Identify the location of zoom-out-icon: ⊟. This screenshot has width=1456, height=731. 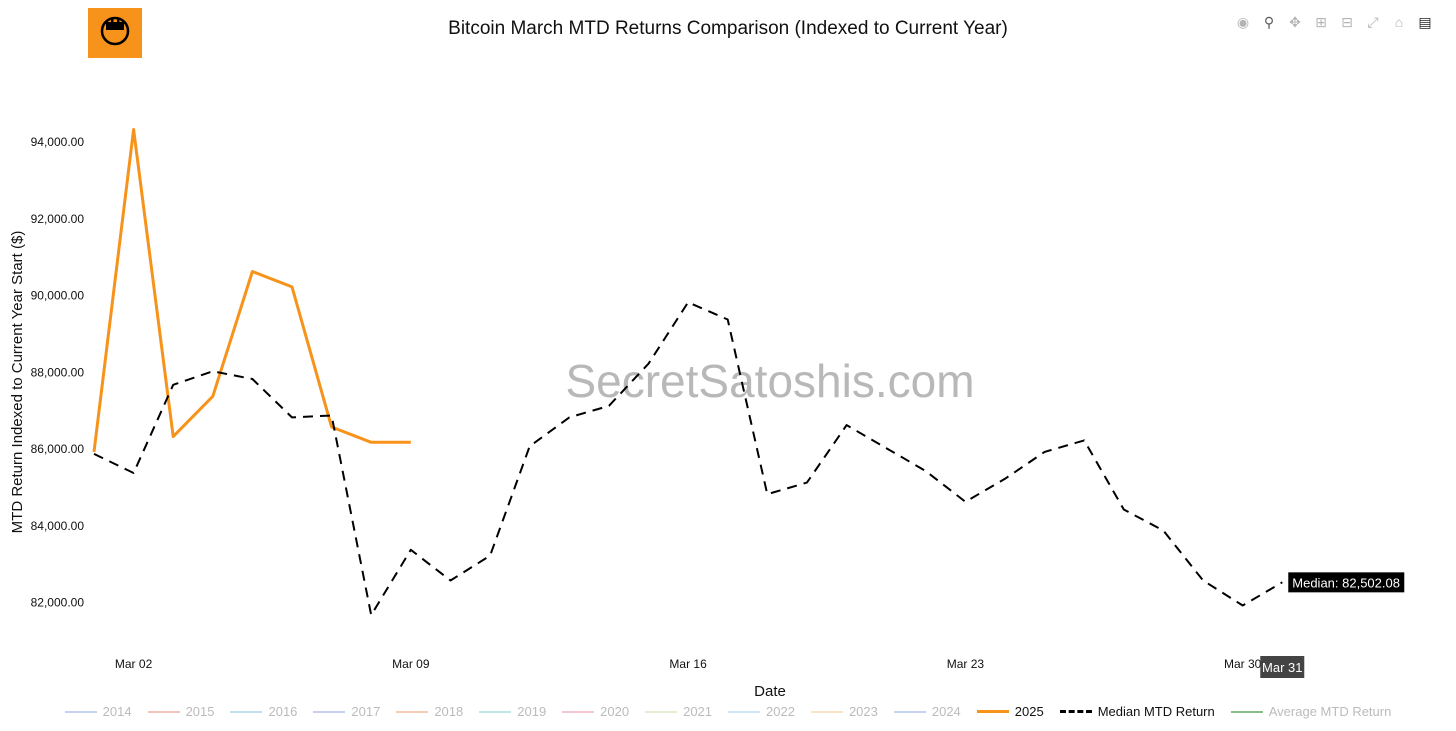
(1347, 21).